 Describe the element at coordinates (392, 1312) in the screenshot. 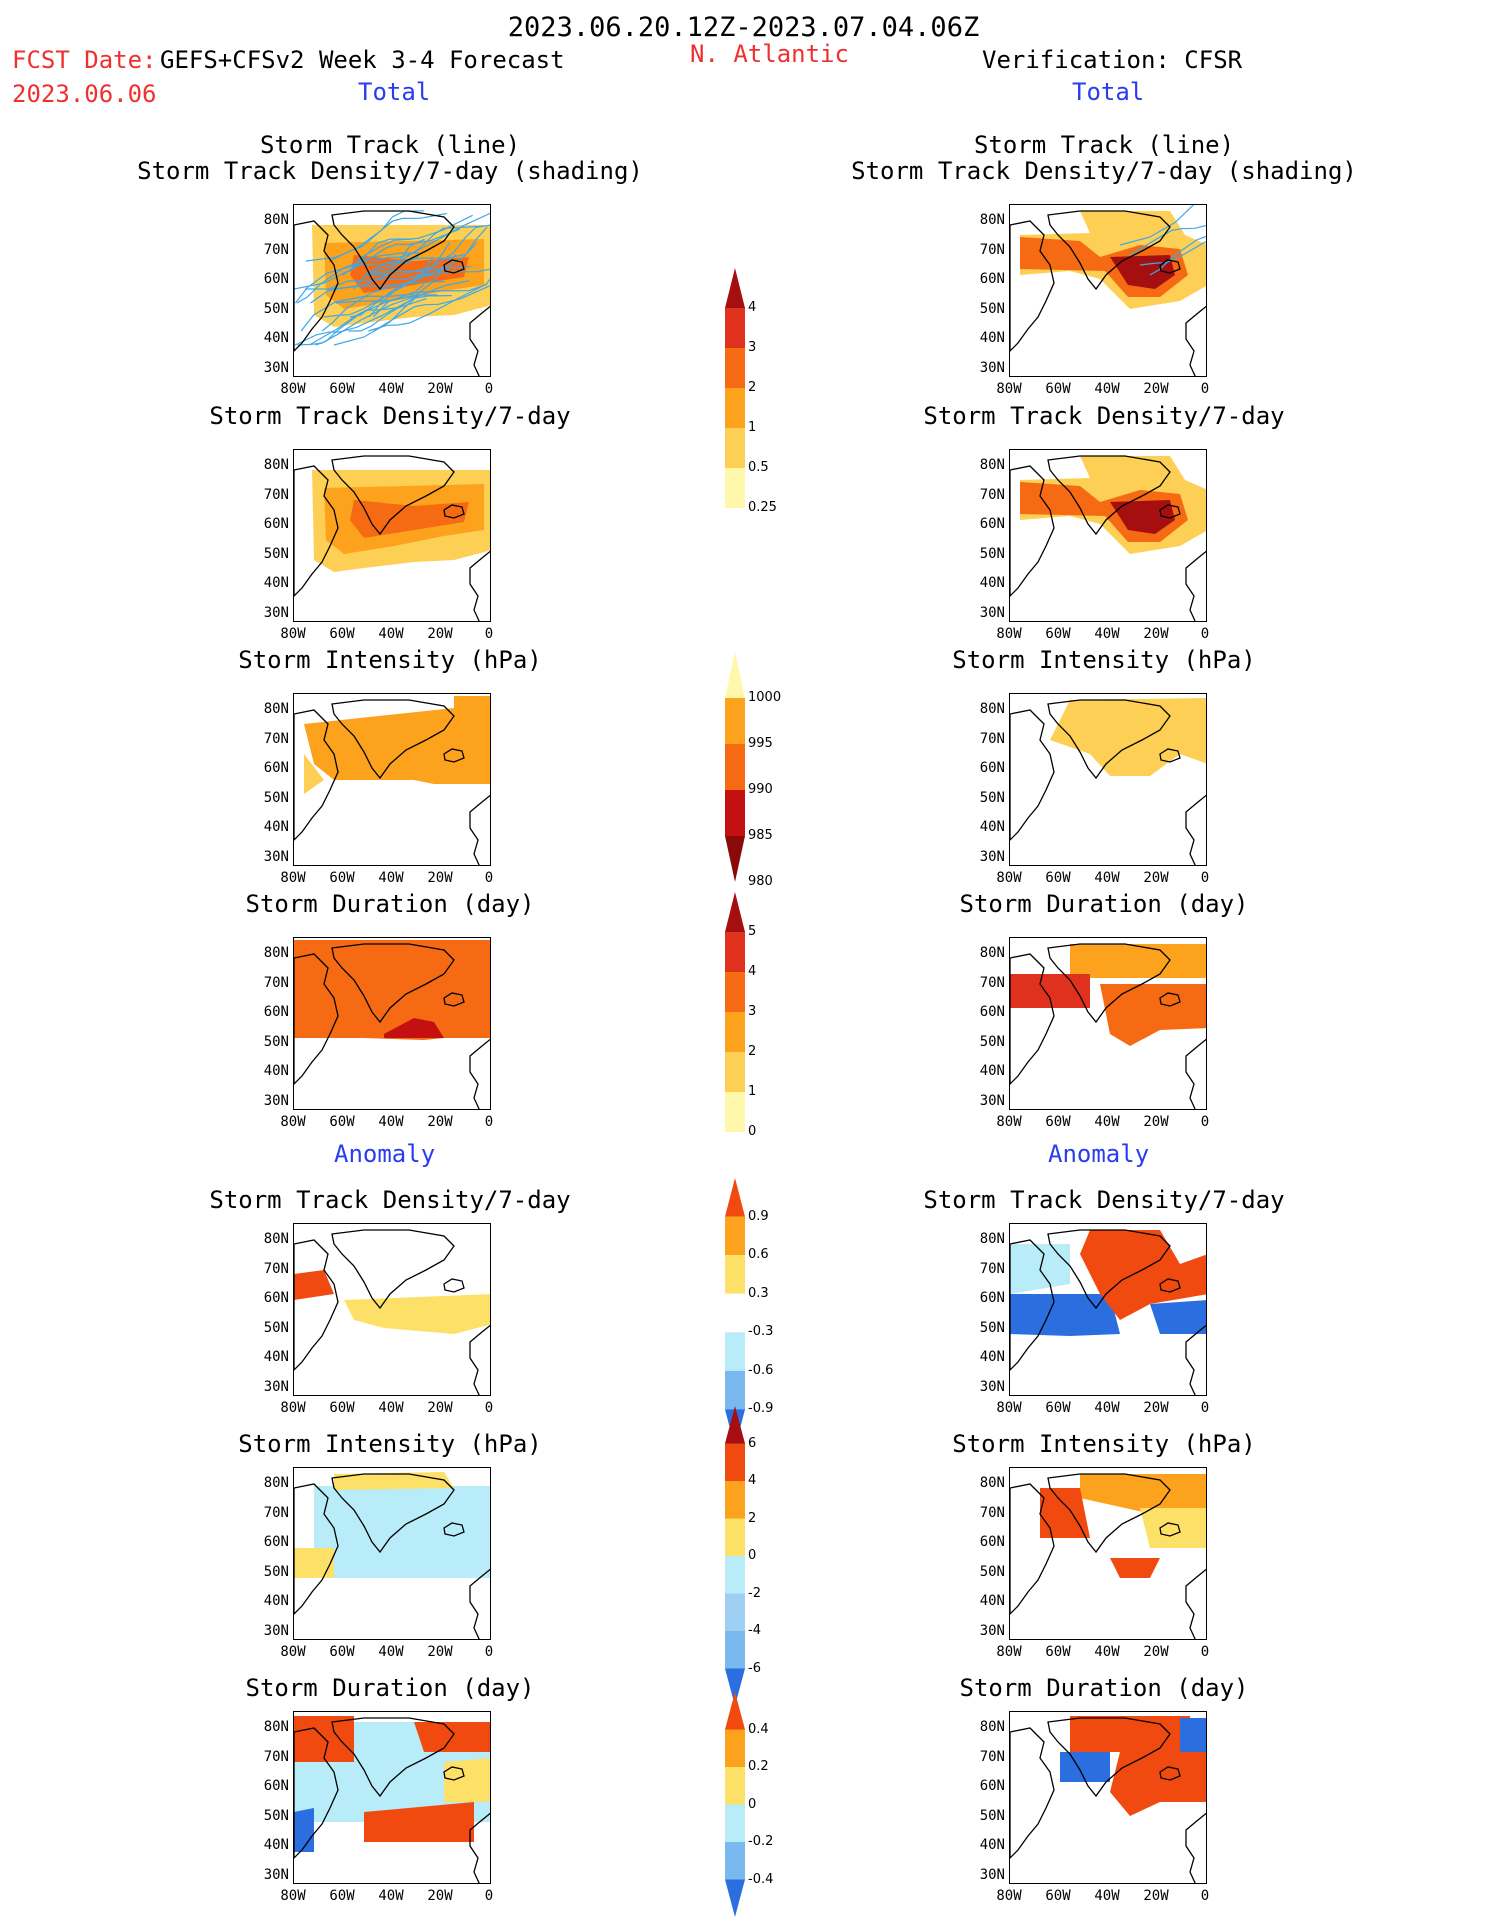

I see `map-density-anom-left` at that location.